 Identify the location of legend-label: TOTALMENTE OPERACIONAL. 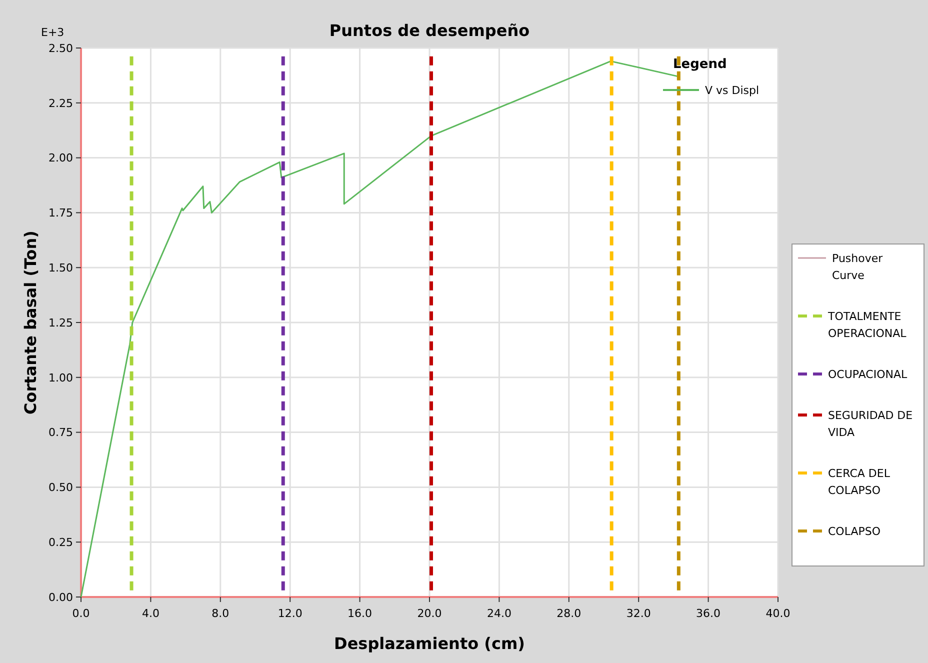
(867, 325).